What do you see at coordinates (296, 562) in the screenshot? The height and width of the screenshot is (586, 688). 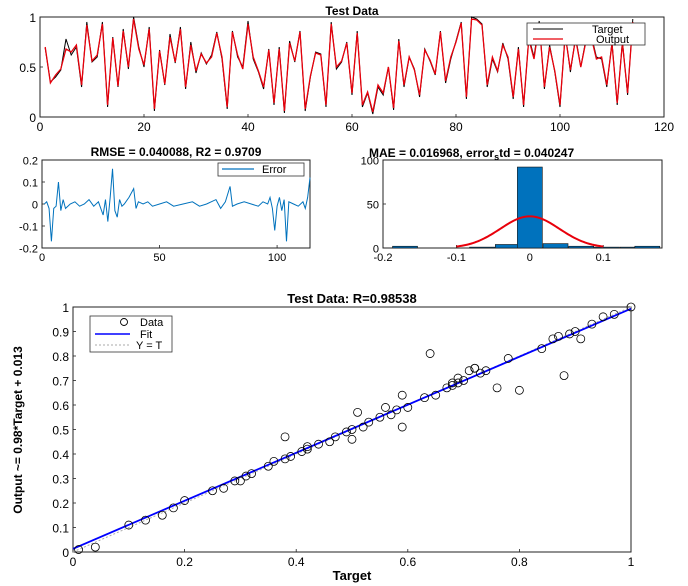 I see `x-tick-label: 0.4` at bounding box center [296, 562].